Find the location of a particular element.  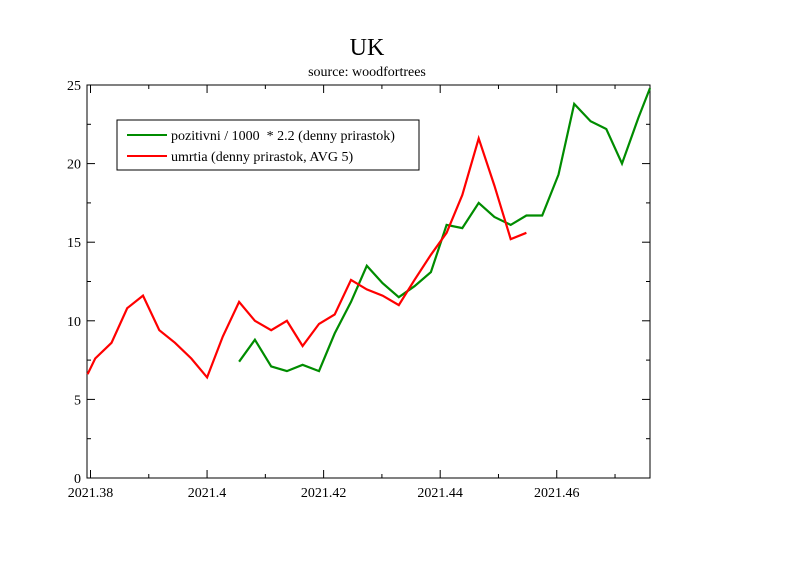

legend-box is located at coordinates (268, 145).